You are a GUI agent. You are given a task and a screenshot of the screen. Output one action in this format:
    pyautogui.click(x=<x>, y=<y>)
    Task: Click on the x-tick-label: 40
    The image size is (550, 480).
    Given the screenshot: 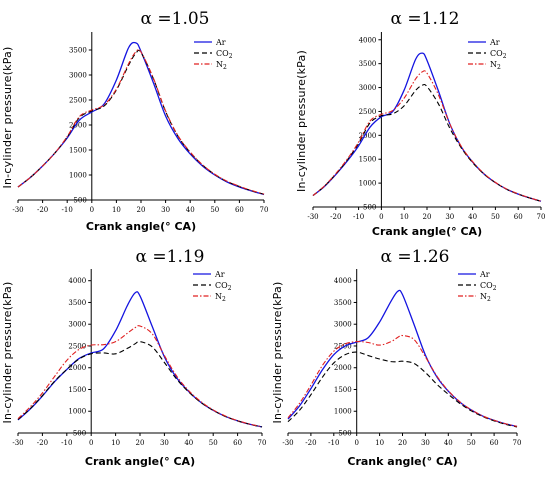 What is the action you would take?
    pyautogui.click(x=448, y=443)
    